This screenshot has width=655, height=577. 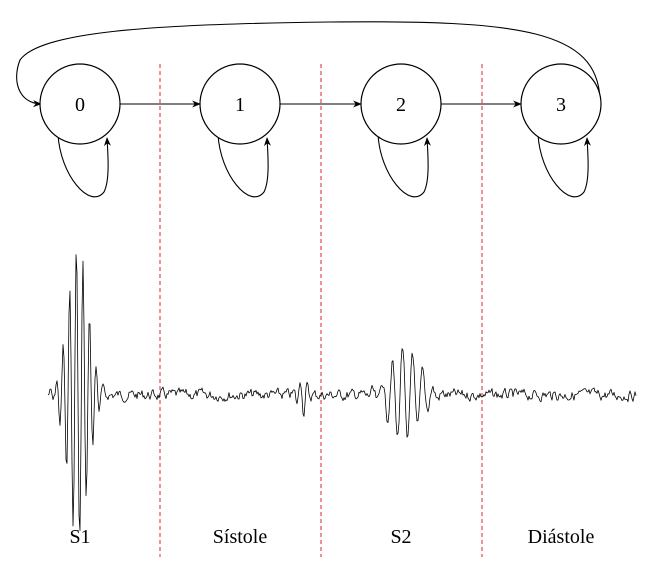 I want to click on phase-label-s2: S2, so click(x=400, y=537).